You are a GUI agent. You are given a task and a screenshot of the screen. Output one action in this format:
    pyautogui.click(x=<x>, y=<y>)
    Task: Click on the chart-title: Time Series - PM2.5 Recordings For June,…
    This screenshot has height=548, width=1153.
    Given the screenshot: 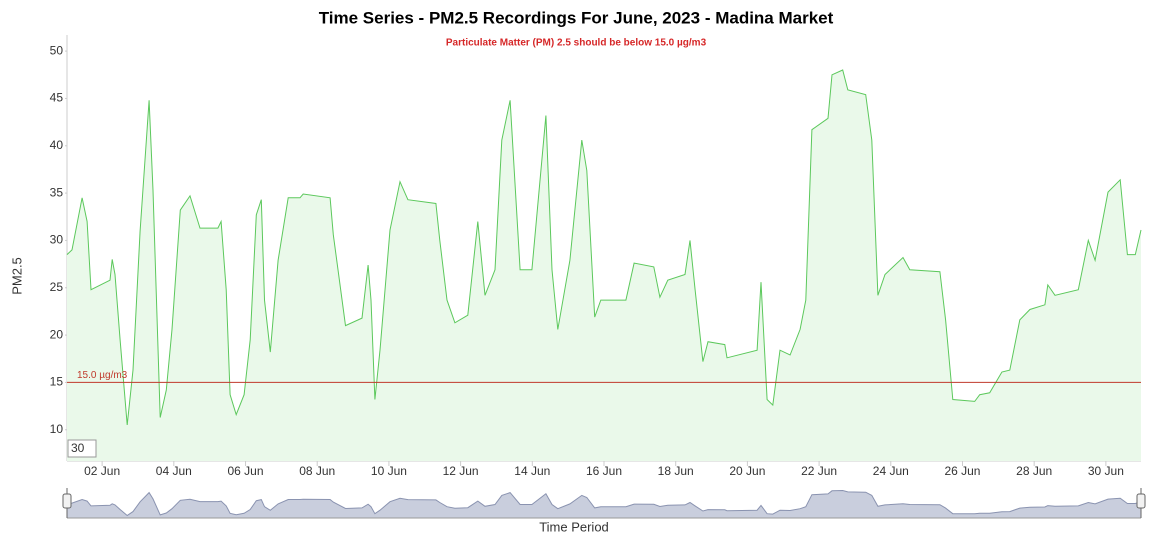 What is the action you would take?
    pyautogui.click(x=576, y=17)
    